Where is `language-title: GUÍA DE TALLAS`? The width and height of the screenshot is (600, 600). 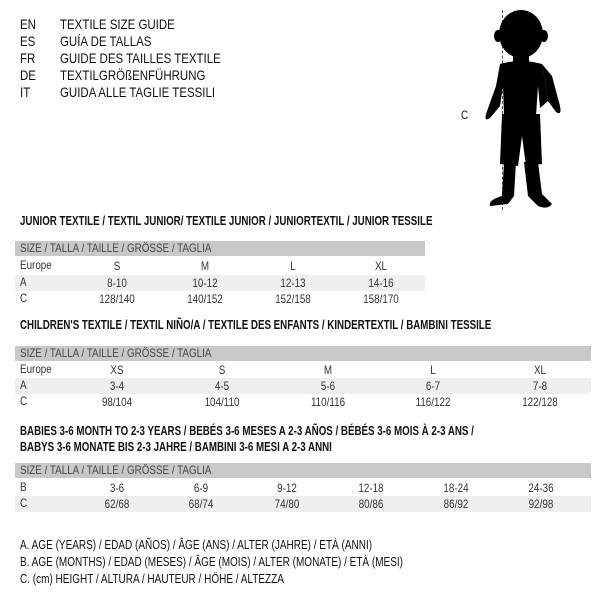
language-title: GUÍA DE TALLAS is located at coordinates (106, 41).